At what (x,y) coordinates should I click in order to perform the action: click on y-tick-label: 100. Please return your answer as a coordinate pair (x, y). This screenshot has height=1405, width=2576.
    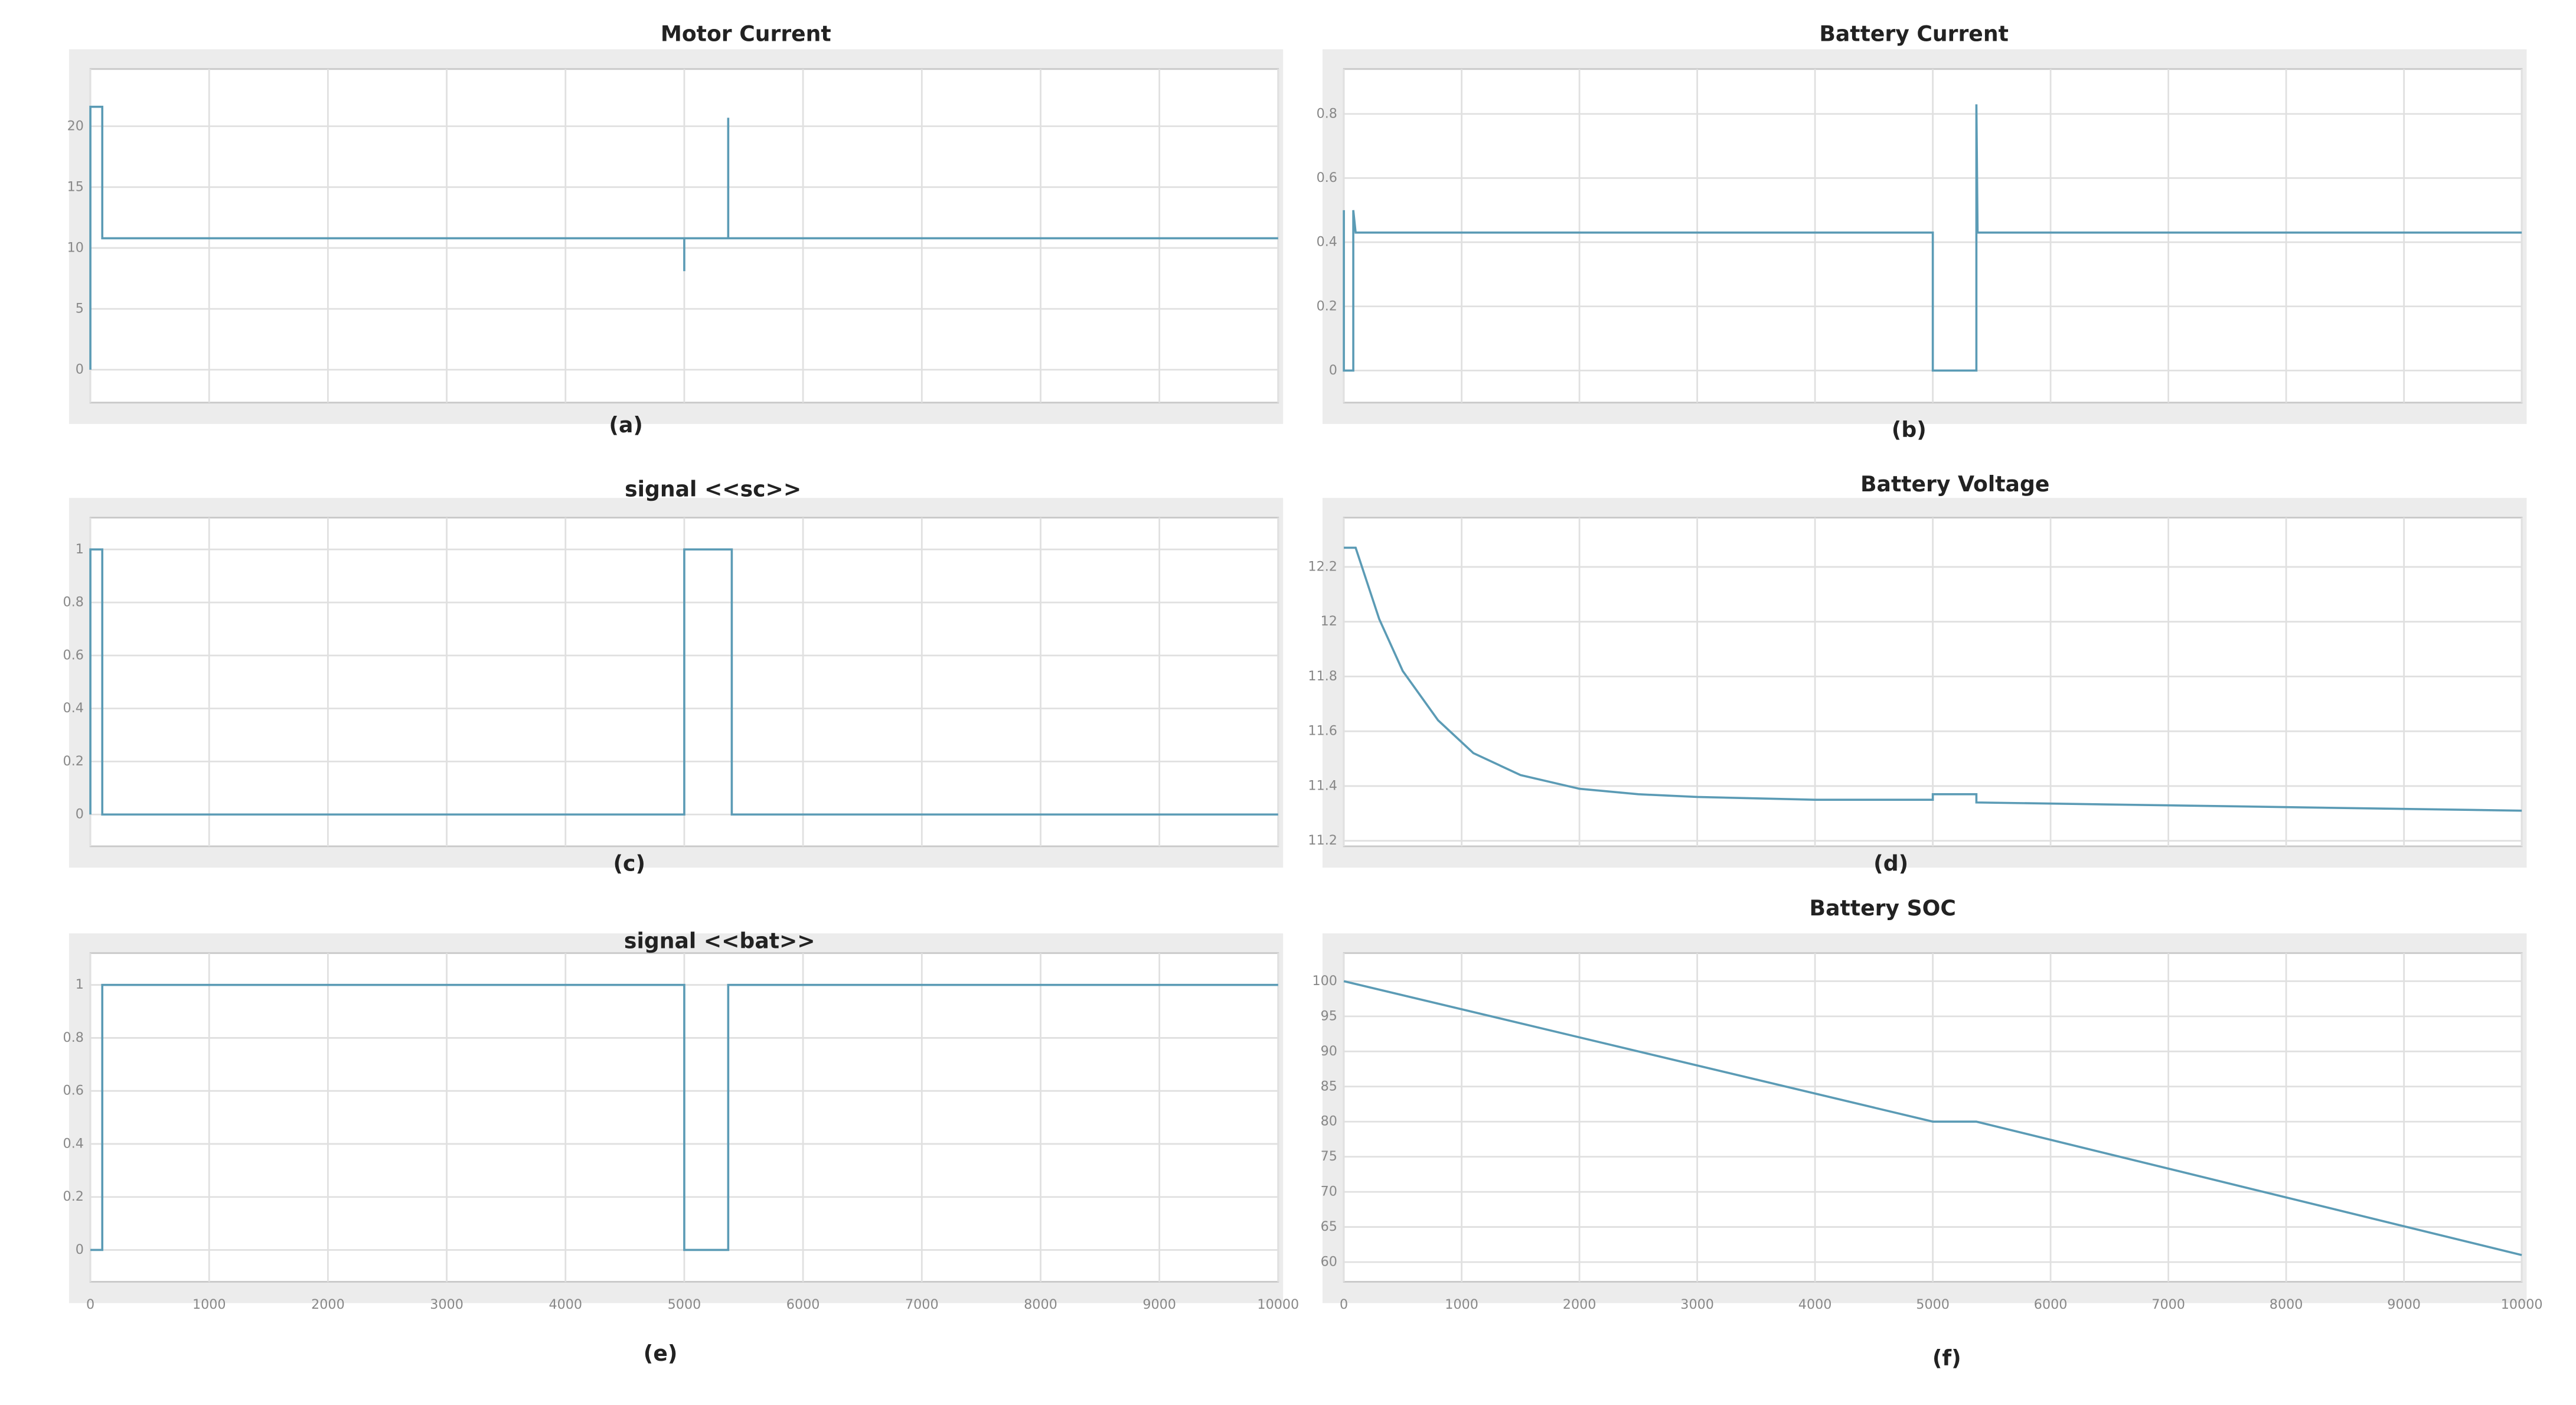
    Looking at the image, I should click on (1325, 981).